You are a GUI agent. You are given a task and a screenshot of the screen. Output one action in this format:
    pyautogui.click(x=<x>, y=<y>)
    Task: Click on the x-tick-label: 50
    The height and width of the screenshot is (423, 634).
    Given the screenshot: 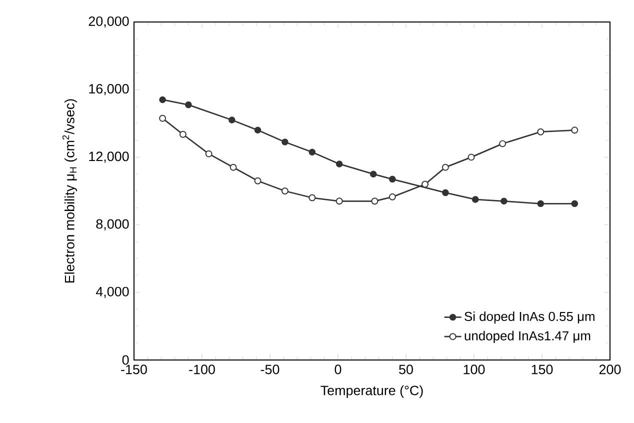 What is the action you would take?
    pyautogui.click(x=406, y=369)
    